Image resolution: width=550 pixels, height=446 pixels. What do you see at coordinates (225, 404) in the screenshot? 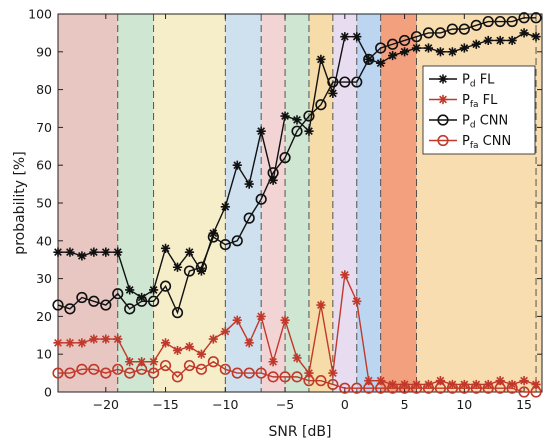
I see `x-tick-label: −10` at bounding box center [225, 404].